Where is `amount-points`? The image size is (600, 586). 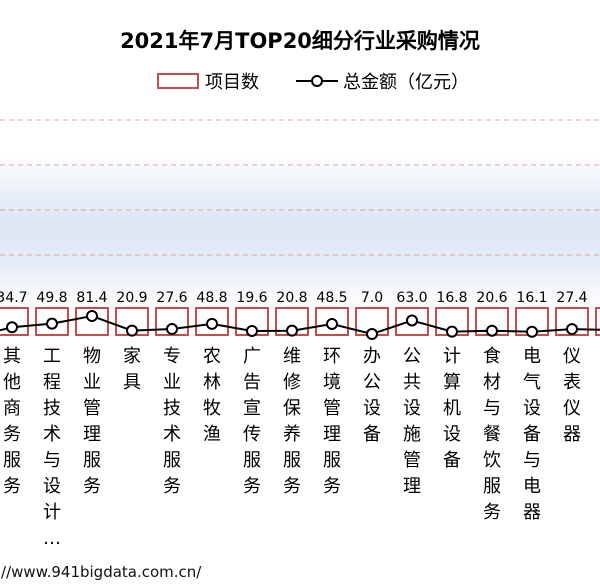 amount-points is located at coordinates (292, 325).